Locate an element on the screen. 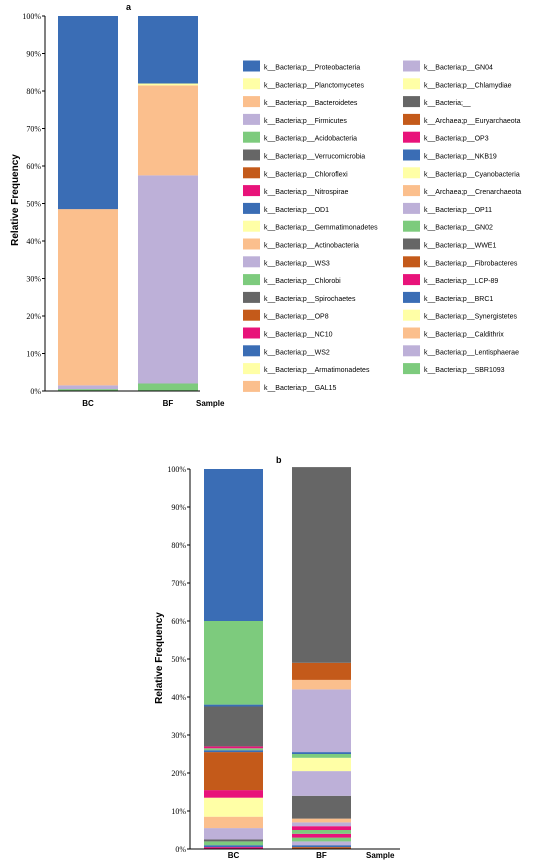 Image resolution: width=550 pixels, height=864 pixels. legend-label: k__Bacteria;p__Planctomycetes is located at coordinates (314, 85).